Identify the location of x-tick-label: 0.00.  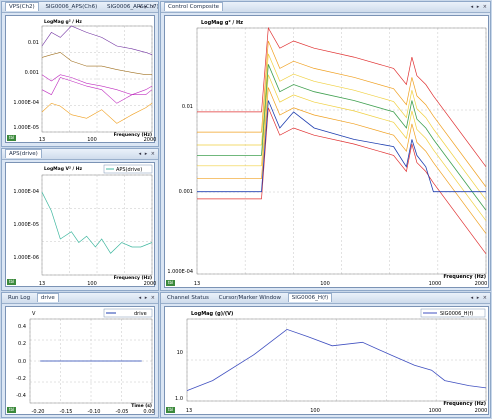
(148, 412).